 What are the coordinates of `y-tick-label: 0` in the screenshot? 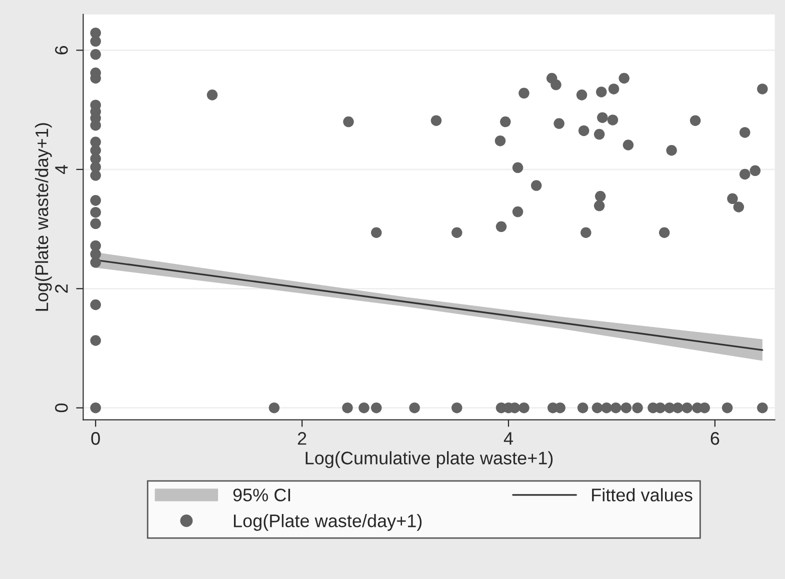 It's located at (61, 408).